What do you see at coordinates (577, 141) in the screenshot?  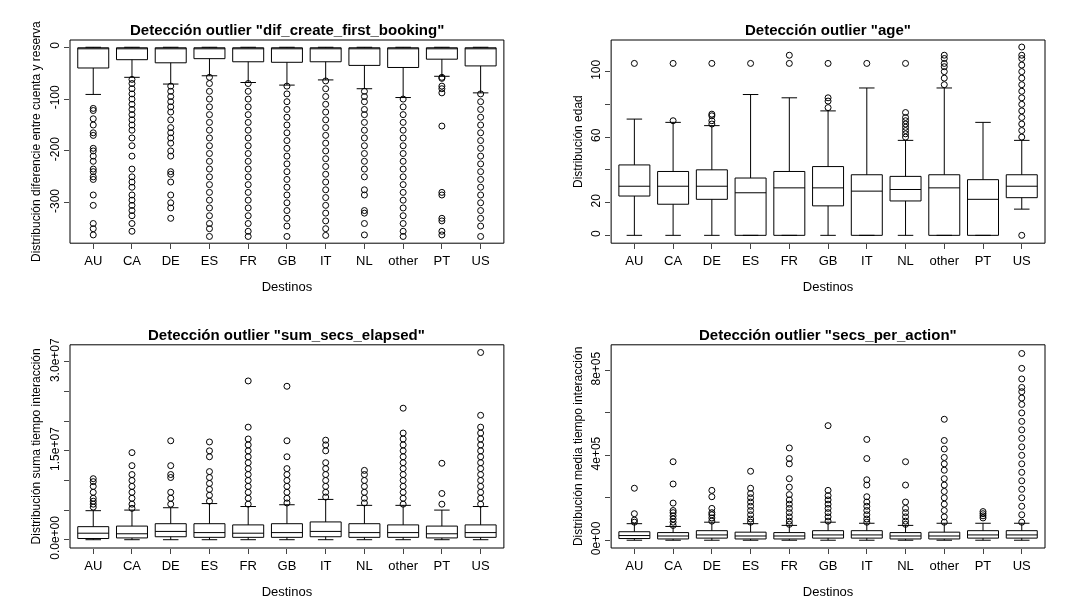 I see `y-axis-title: Distribución edad` at bounding box center [577, 141].